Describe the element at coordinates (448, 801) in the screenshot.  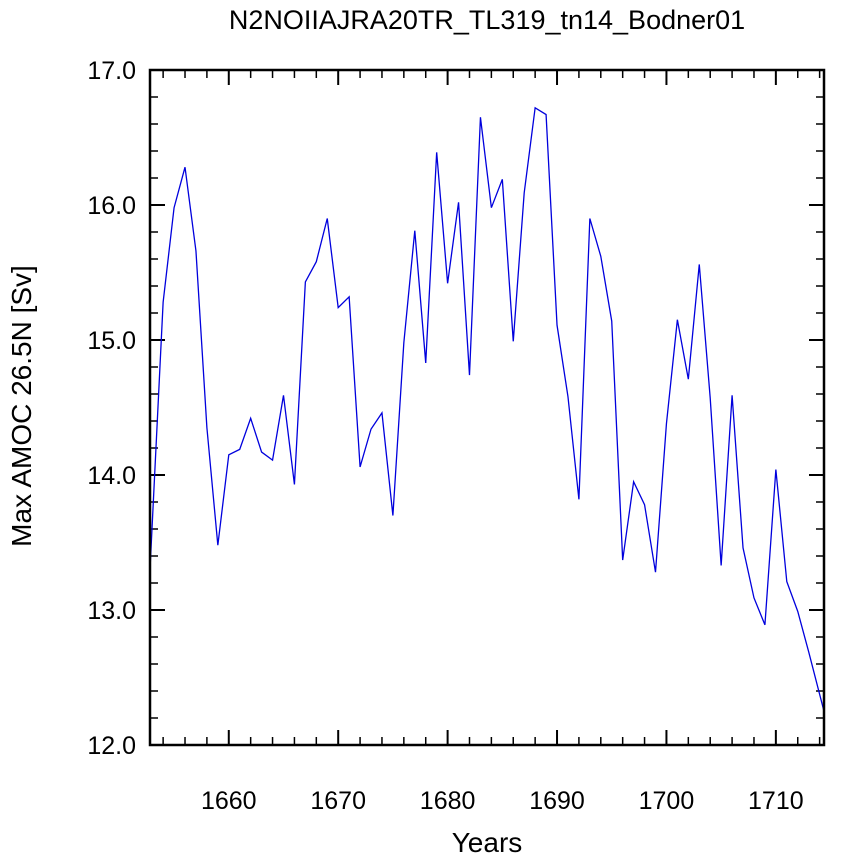
I see `x-tick-label: 1680` at that location.